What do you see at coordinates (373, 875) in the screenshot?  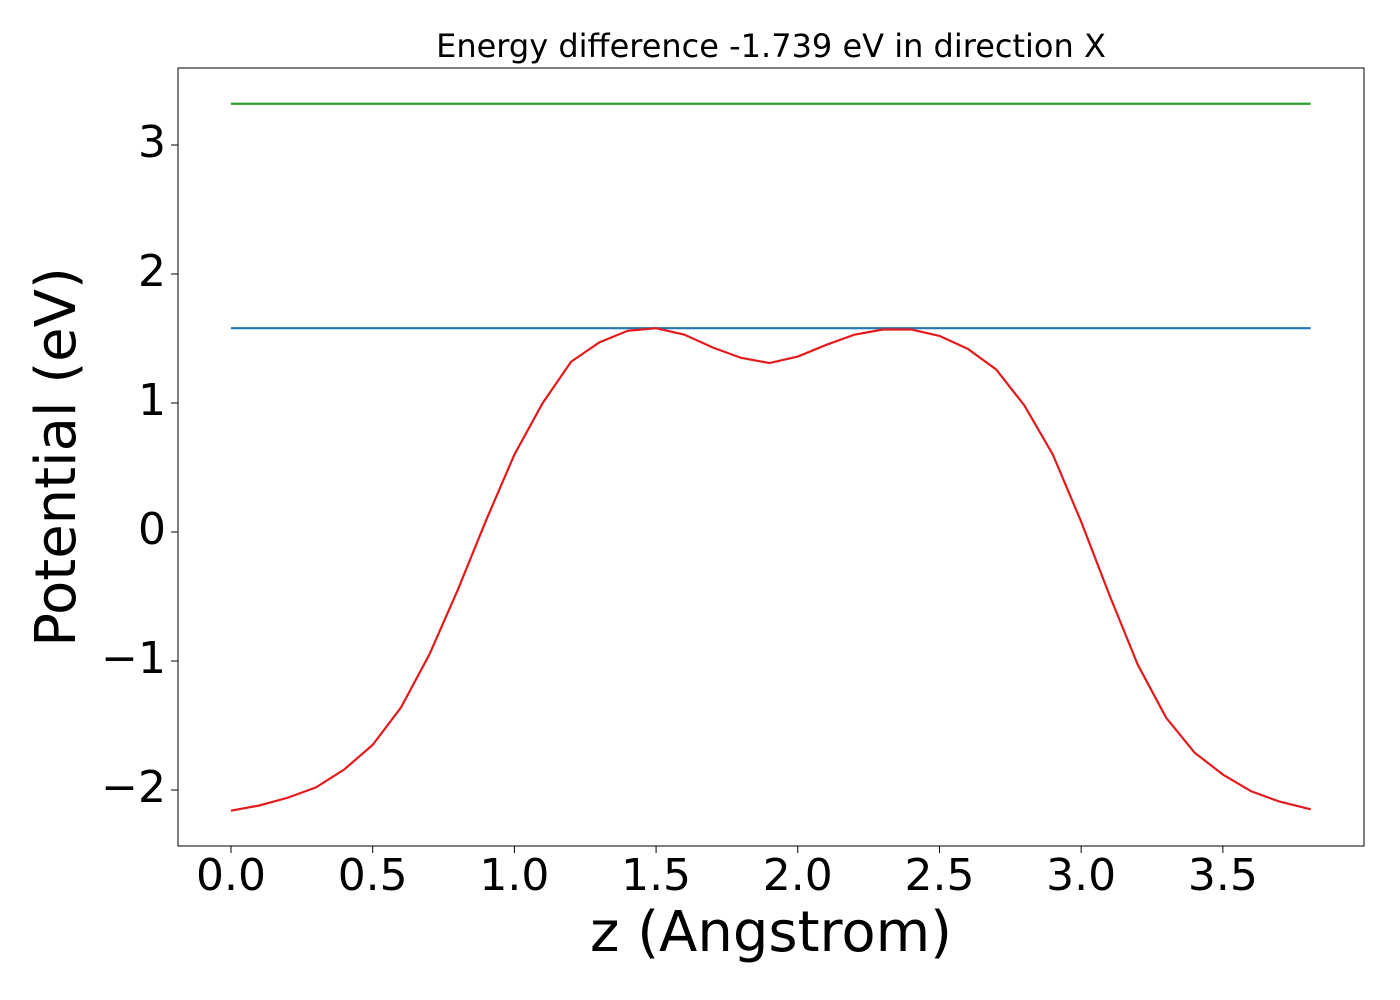 I see `x-tick-label: 0.5` at bounding box center [373, 875].